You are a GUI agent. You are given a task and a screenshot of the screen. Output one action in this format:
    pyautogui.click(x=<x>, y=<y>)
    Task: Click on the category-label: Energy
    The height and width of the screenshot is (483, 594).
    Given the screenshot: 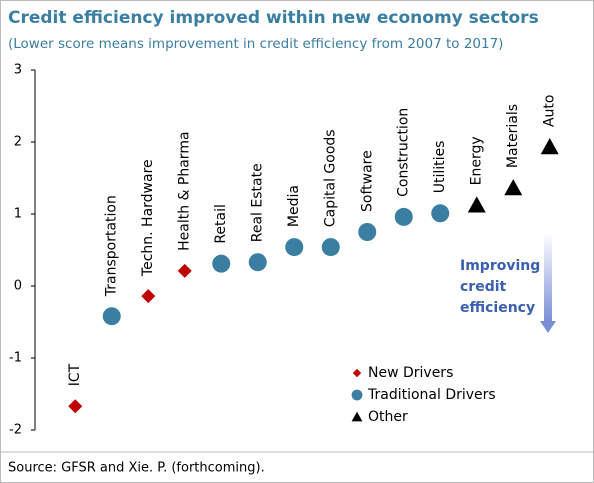 What is the action you would take?
    pyautogui.click(x=477, y=160)
    